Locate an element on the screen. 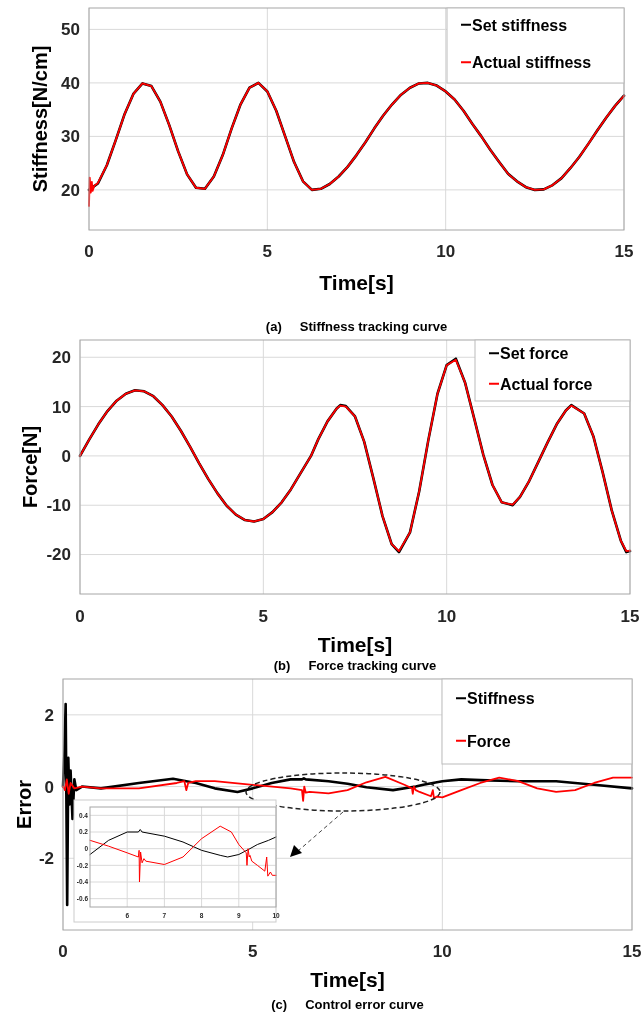 Image resolution: width=641 pixels, height=1012 pixels. legend-label: Stiffness is located at coordinates (501, 699).